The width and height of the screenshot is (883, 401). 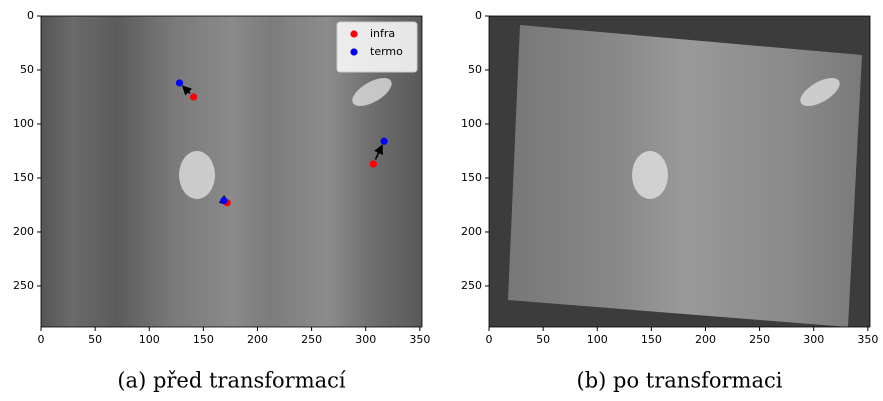 What do you see at coordinates (680, 381) in the screenshot?
I see `caption: (b) po transformaci` at bounding box center [680, 381].